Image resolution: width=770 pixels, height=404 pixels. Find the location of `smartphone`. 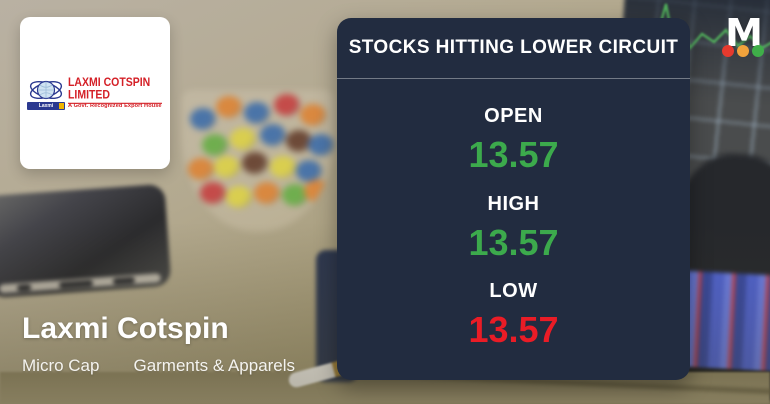

smartphone is located at coordinates (86, 241).